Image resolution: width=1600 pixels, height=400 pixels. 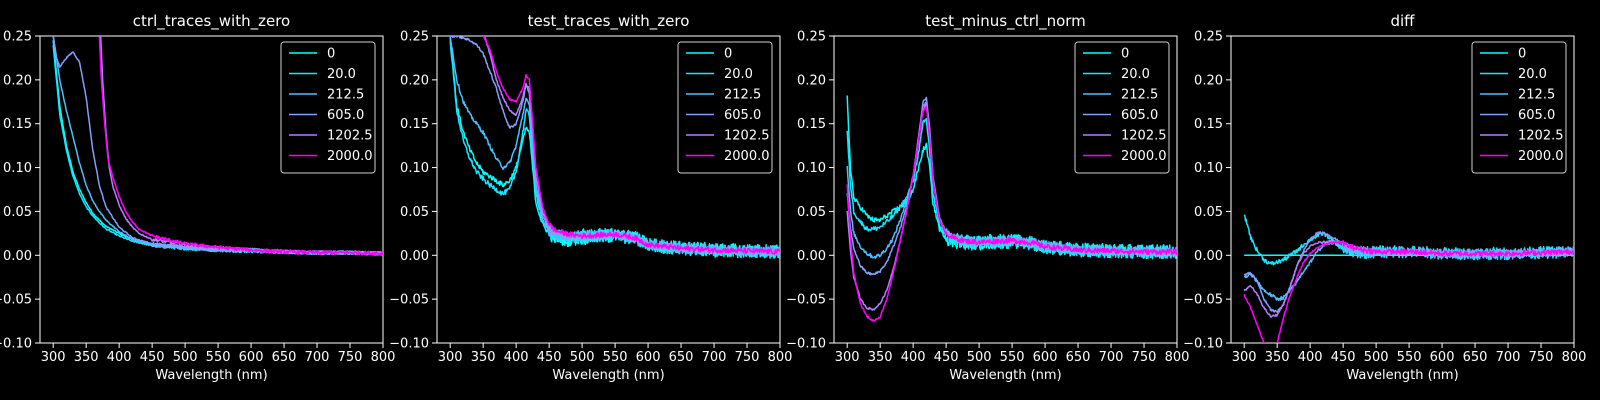 I want to click on y-tick-label: 0.00, so click(x=811, y=256).